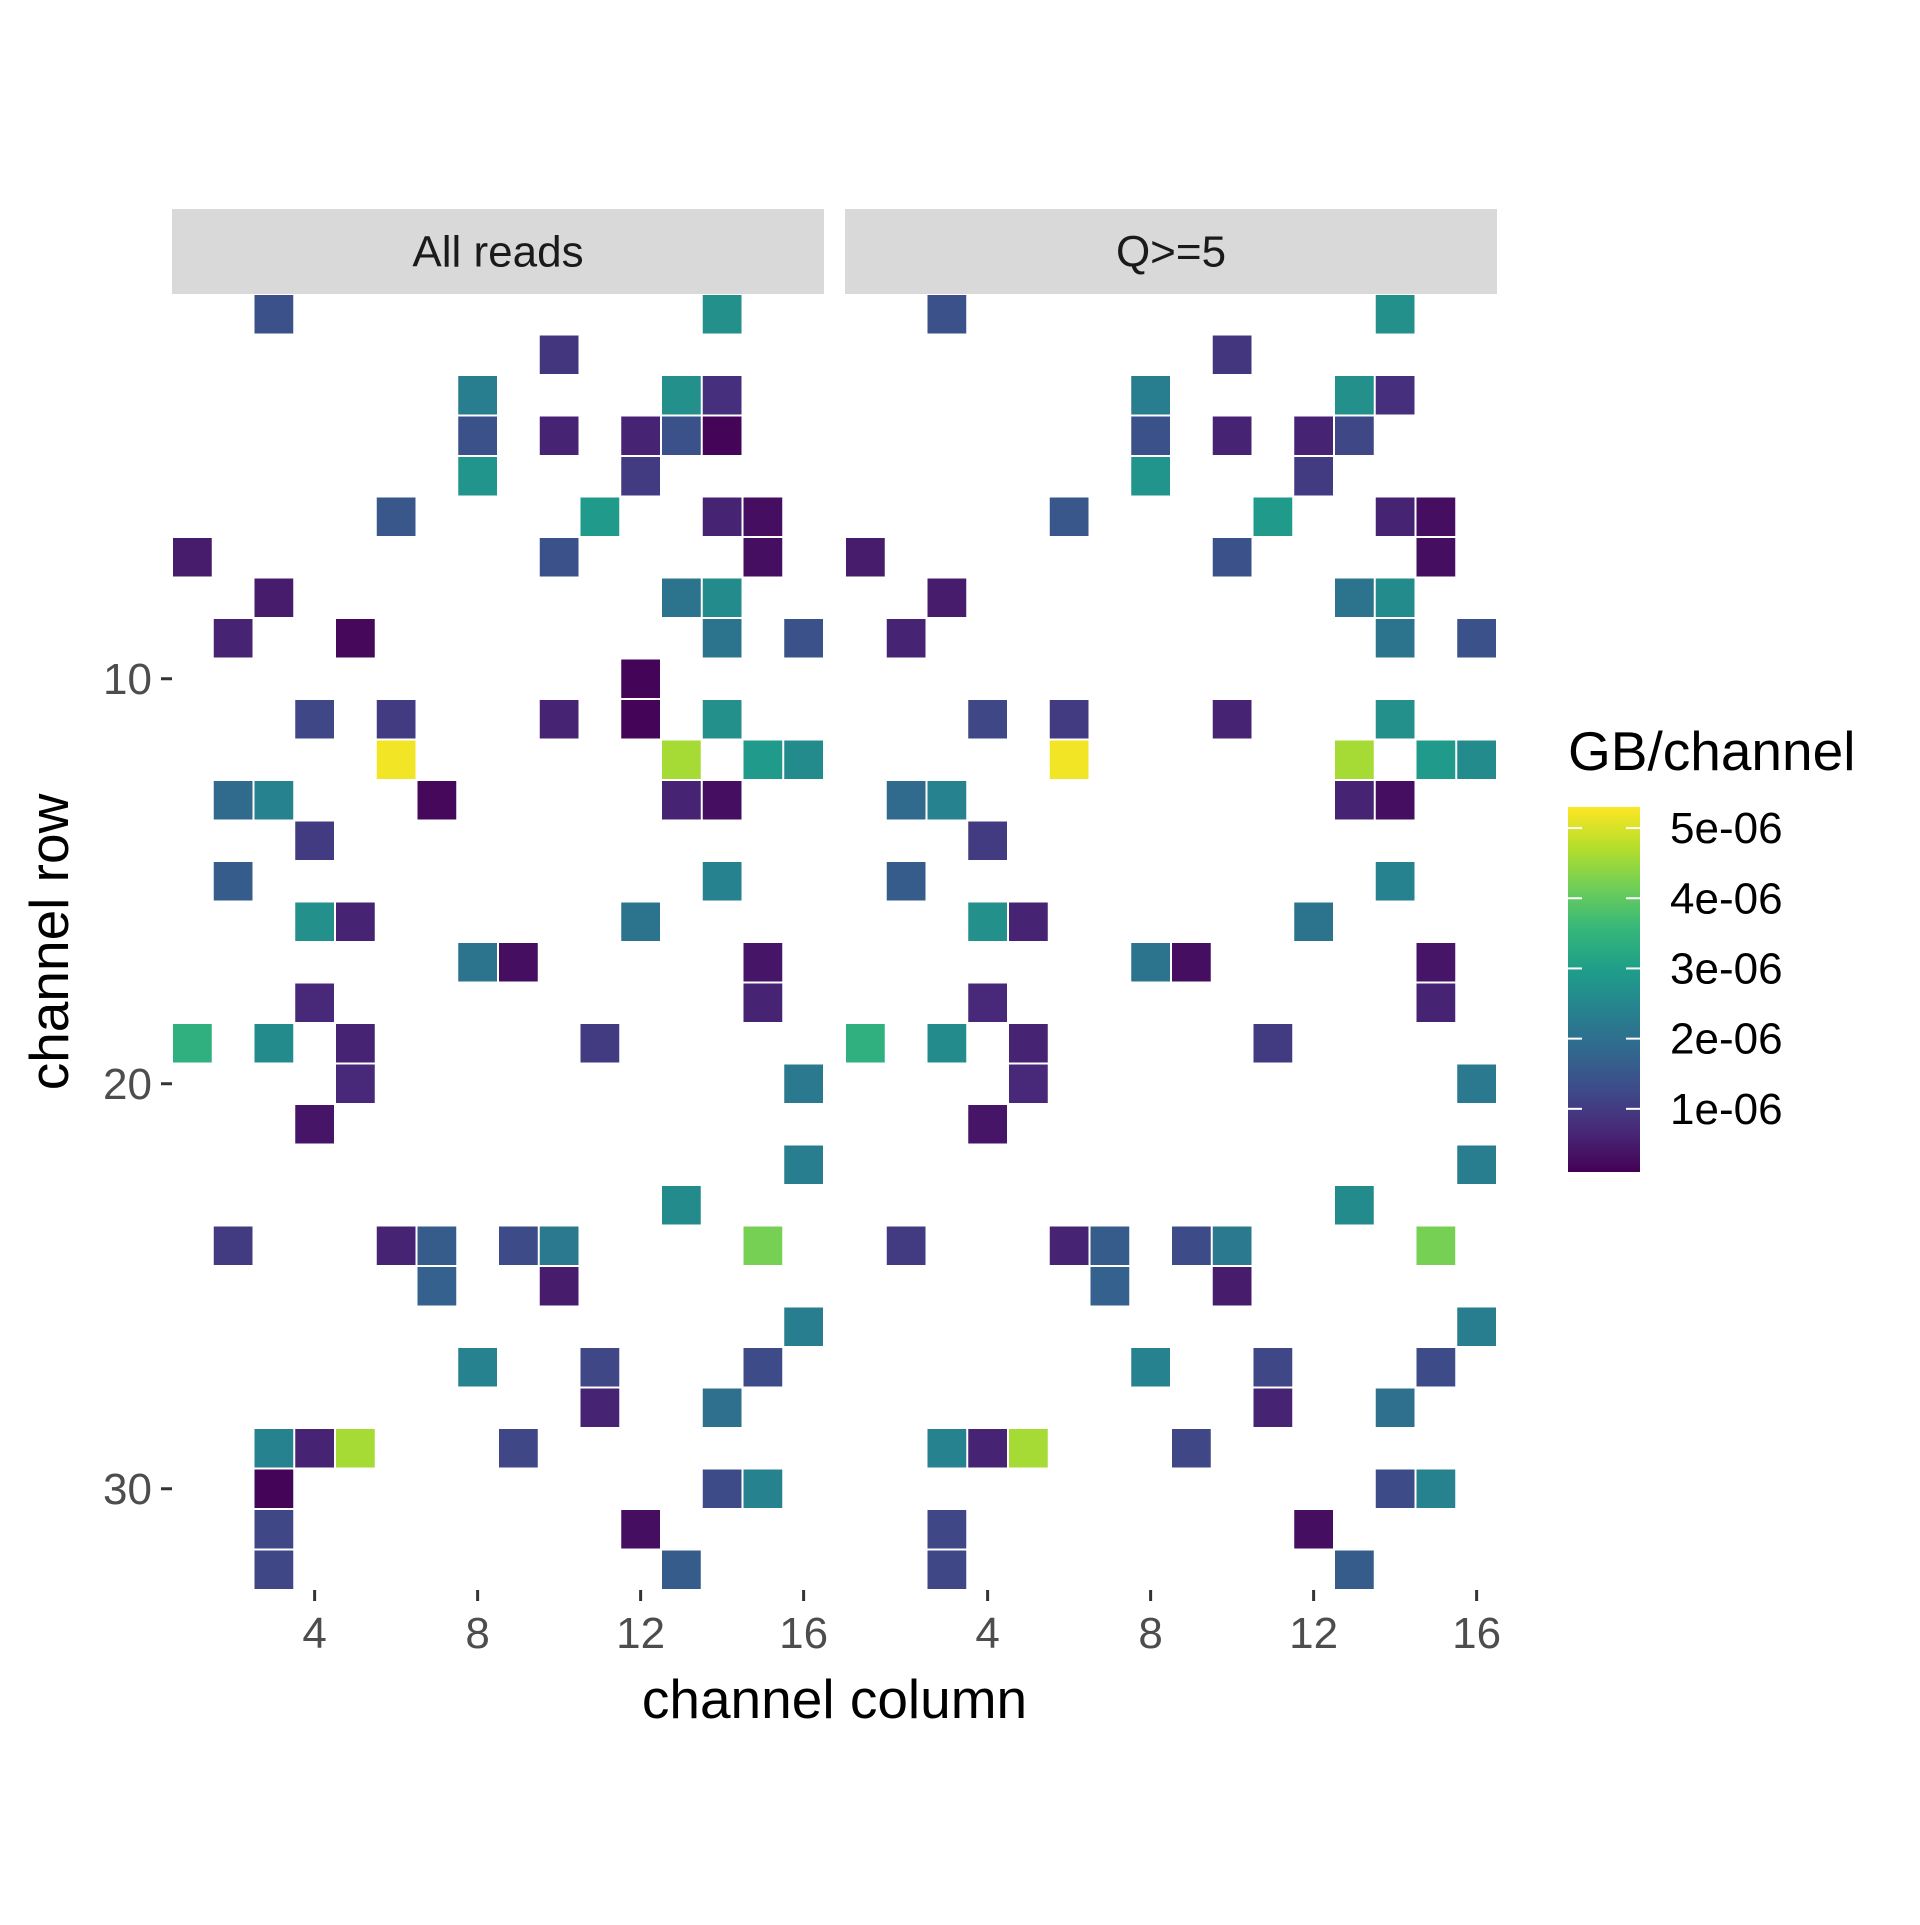 This screenshot has height=1925, width=1920. Describe the element at coordinates (1604, 989) in the screenshot. I see `legend-colorbar` at that location.